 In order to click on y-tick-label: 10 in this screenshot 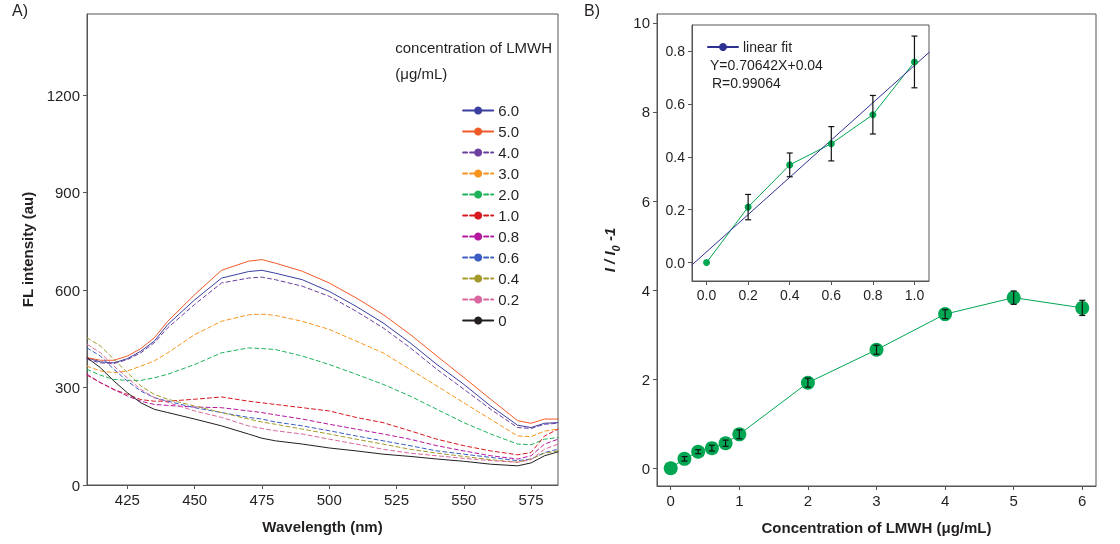, I will do `click(641, 23)`.